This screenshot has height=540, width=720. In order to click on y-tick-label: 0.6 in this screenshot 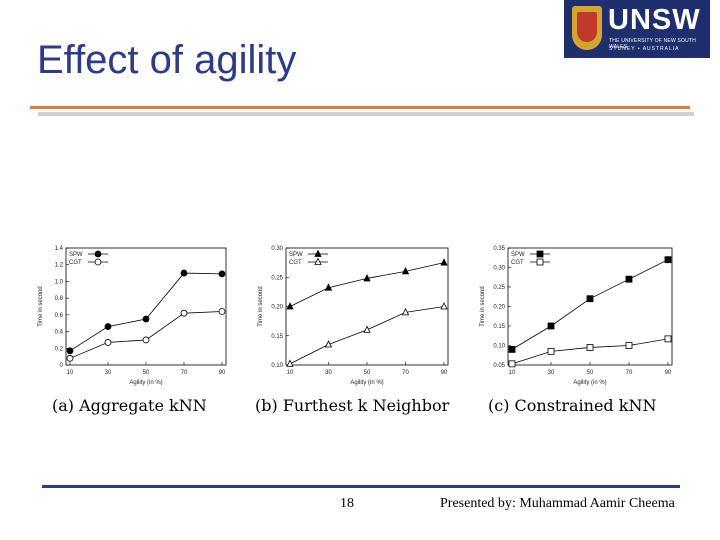, I will do `click(59, 316)`.